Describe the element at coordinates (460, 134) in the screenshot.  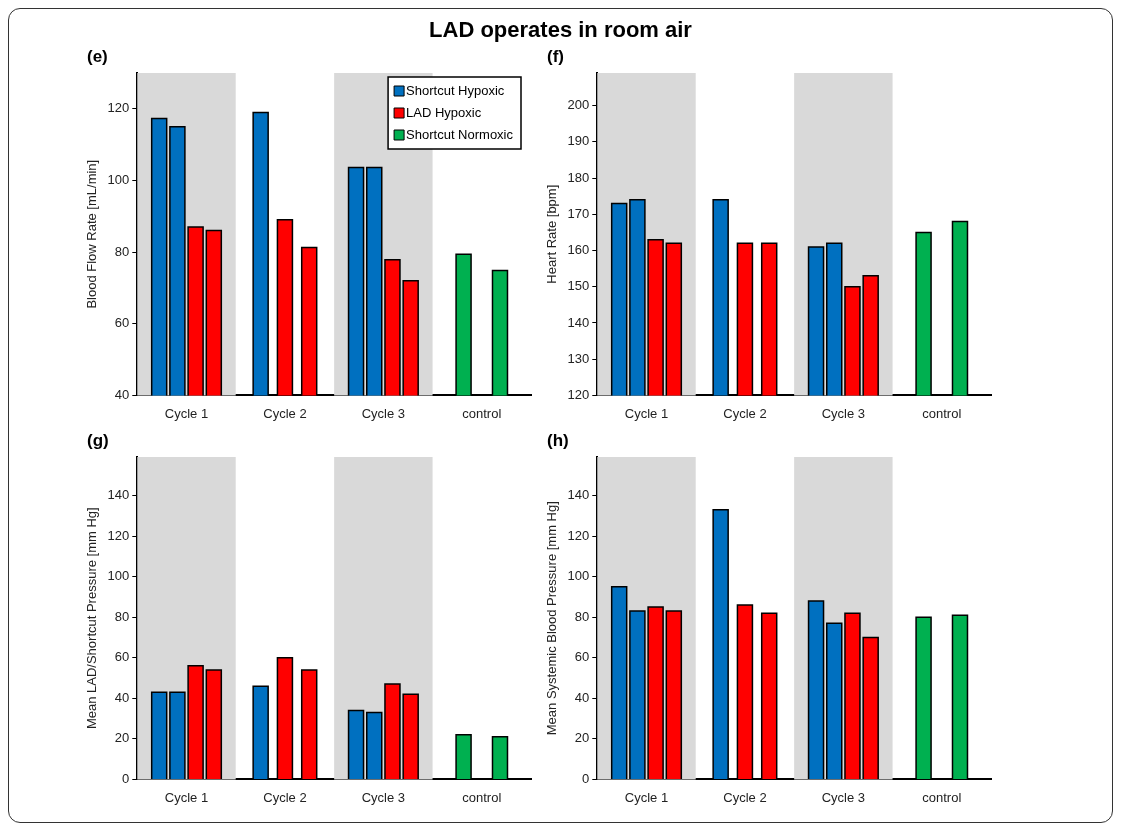
I see `legend-label: Shortcut Normoxic` at that location.